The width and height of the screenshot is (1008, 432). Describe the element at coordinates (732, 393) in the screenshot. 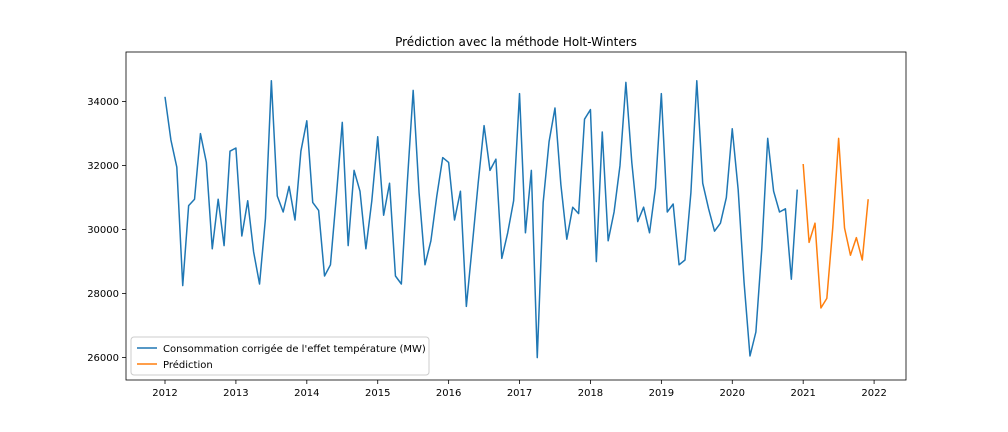

I see `x-tick-label: 2020` at that location.